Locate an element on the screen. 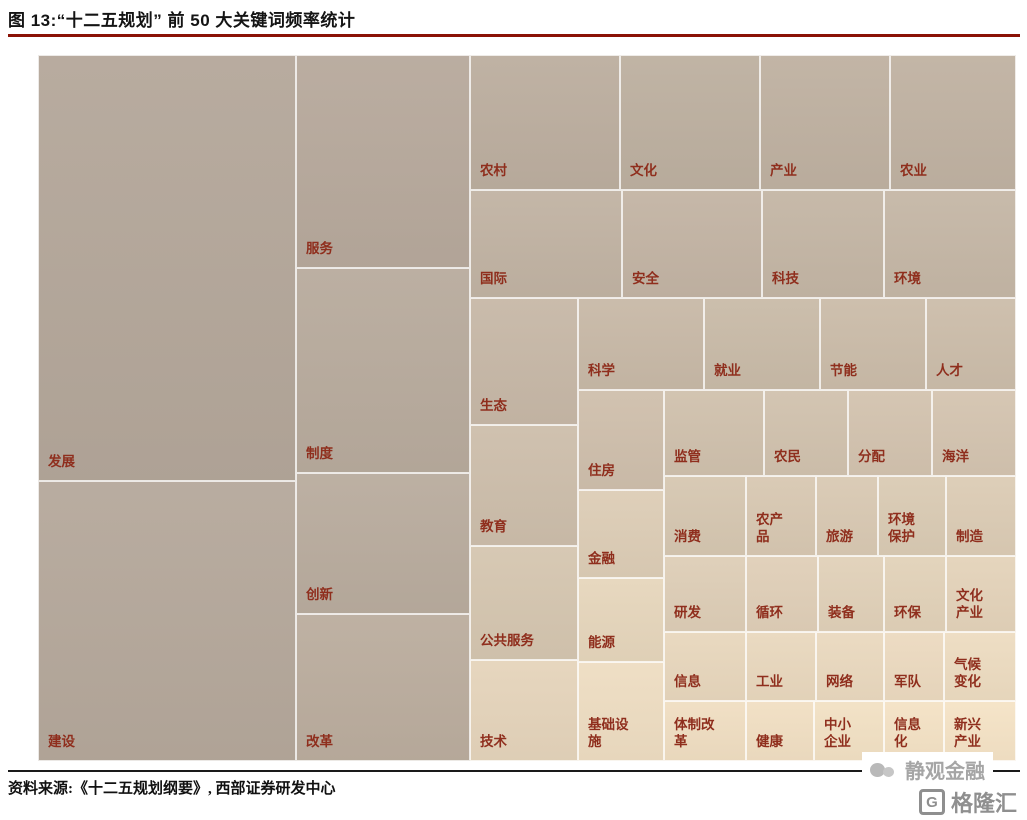 The image size is (1027, 820). treemap-cell-label: 能源 is located at coordinates (601, 643).